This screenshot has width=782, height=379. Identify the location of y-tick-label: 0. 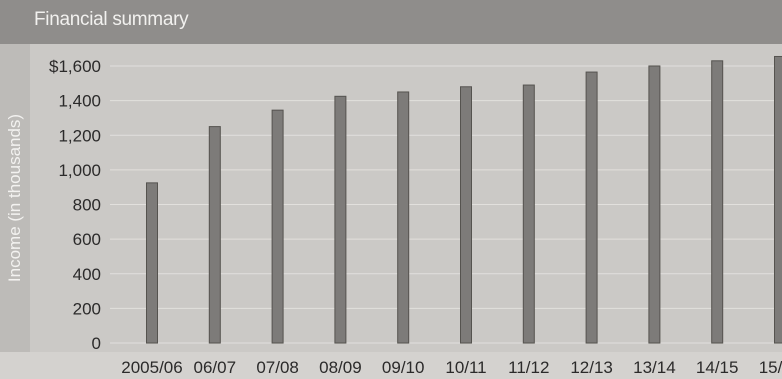
(96, 343).